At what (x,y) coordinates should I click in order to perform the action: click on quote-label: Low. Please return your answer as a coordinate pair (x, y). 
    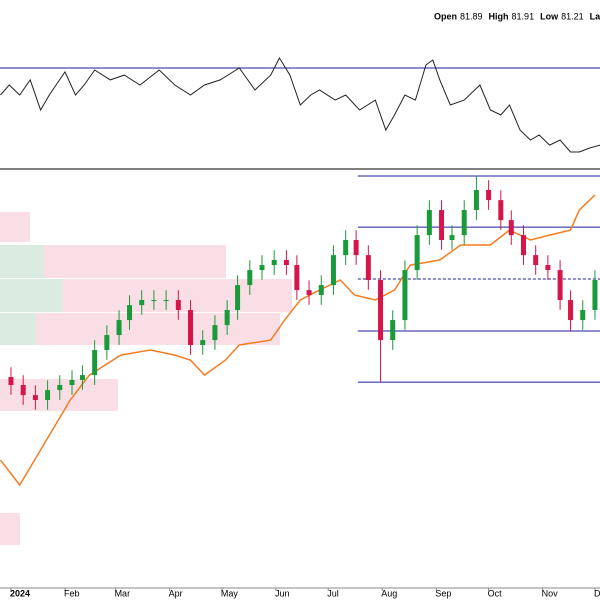
    Looking at the image, I should click on (549, 16).